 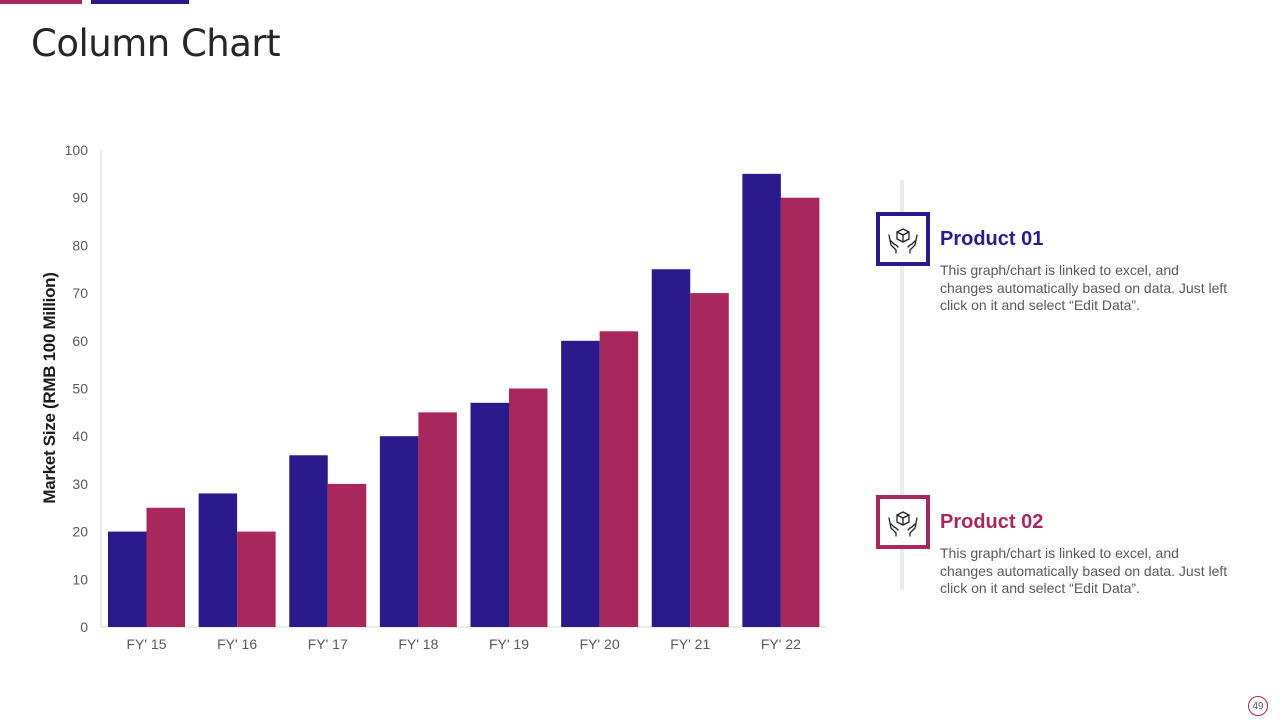 What do you see at coordinates (80, 341) in the screenshot?
I see `y-tick-label: 60` at bounding box center [80, 341].